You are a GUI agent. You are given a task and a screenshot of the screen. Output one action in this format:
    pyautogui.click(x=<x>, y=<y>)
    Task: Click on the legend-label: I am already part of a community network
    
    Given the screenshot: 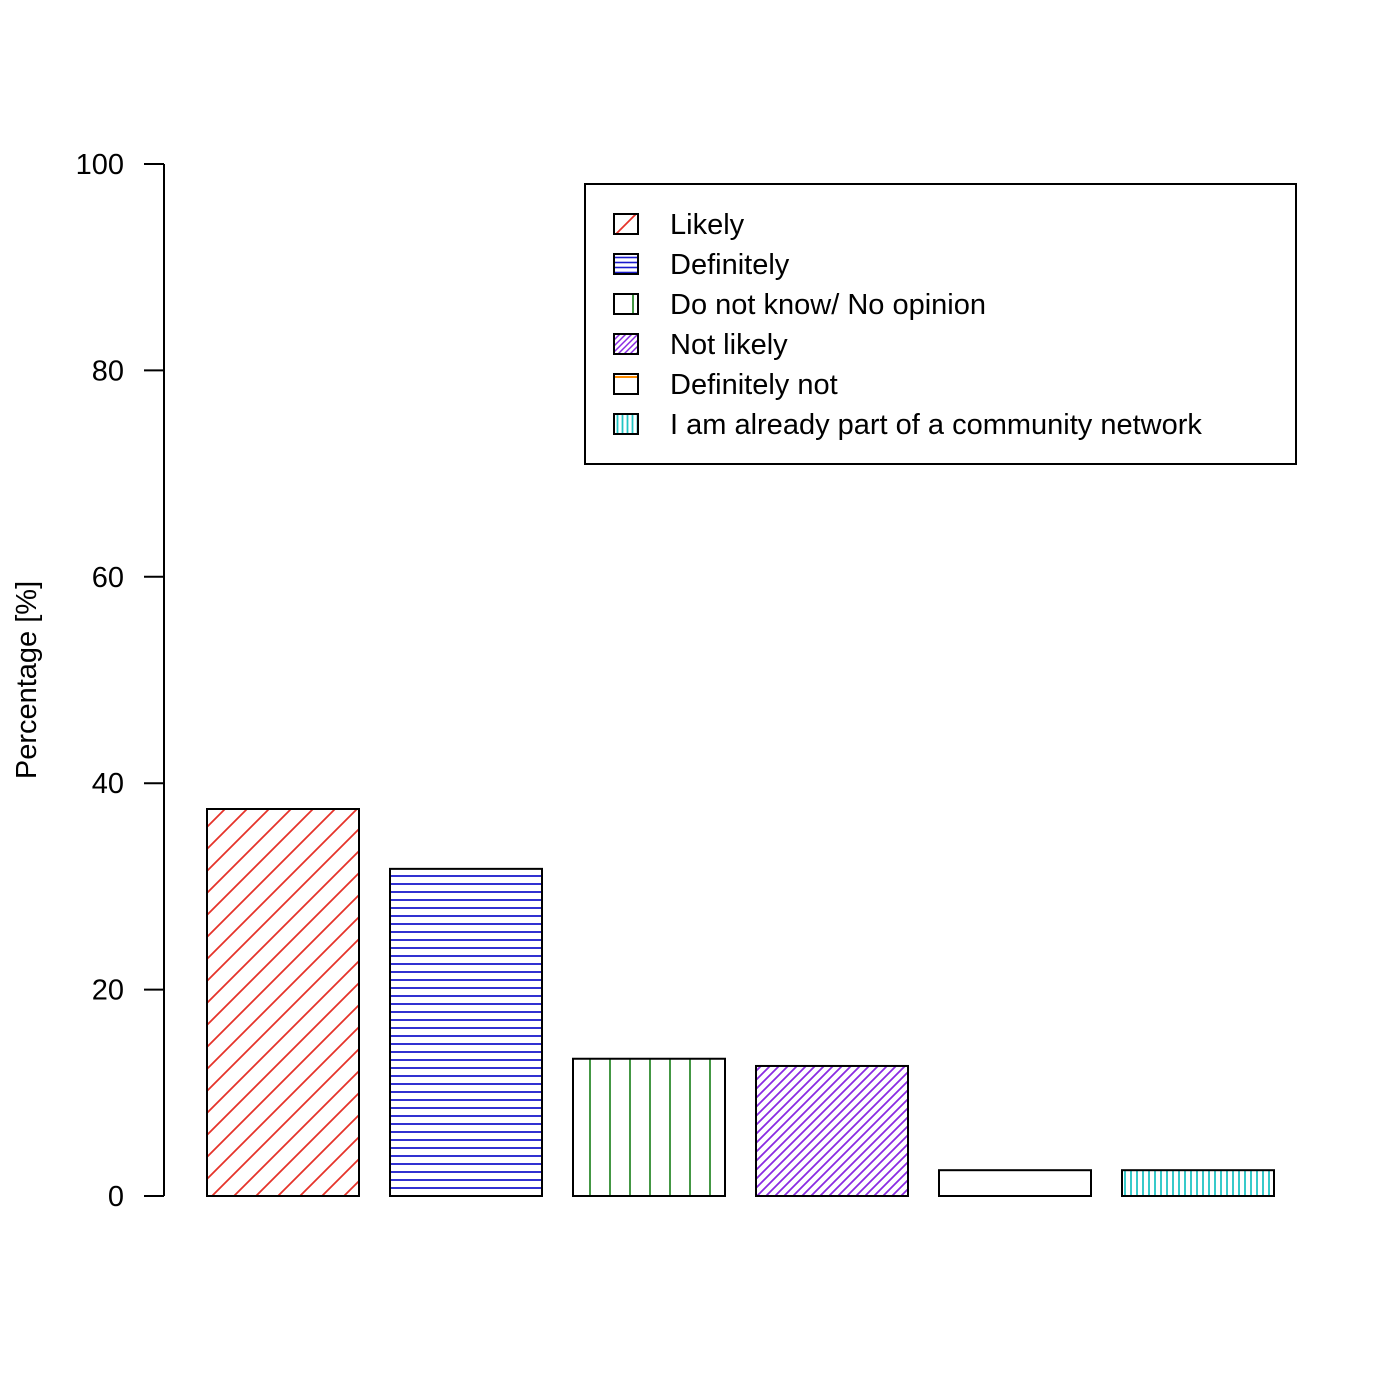 What is the action you would take?
    pyautogui.click(x=936, y=425)
    